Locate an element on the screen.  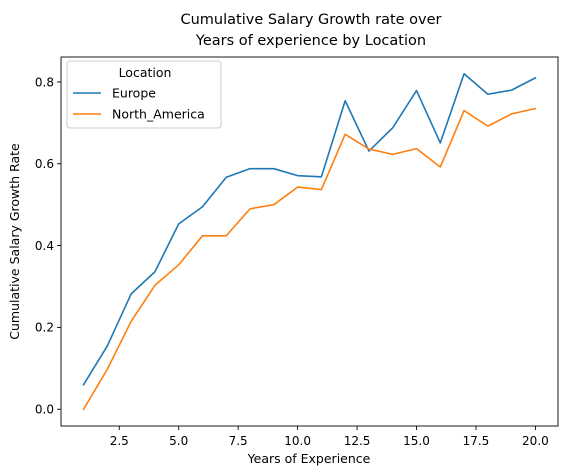
x-axis-label: Years of Experience is located at coordinates (309, 458).